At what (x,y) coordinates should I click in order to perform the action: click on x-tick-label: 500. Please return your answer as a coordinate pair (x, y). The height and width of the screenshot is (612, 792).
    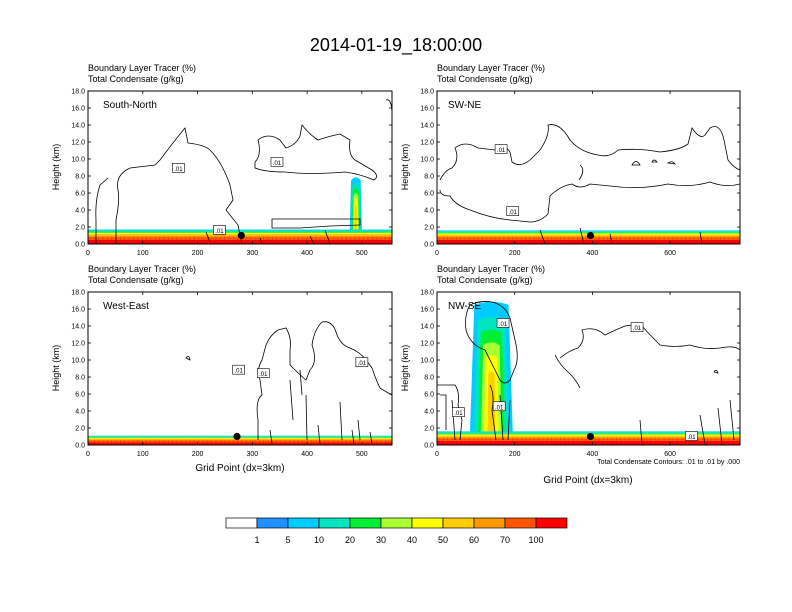
    Looking at the image, I should click on (362, 454).